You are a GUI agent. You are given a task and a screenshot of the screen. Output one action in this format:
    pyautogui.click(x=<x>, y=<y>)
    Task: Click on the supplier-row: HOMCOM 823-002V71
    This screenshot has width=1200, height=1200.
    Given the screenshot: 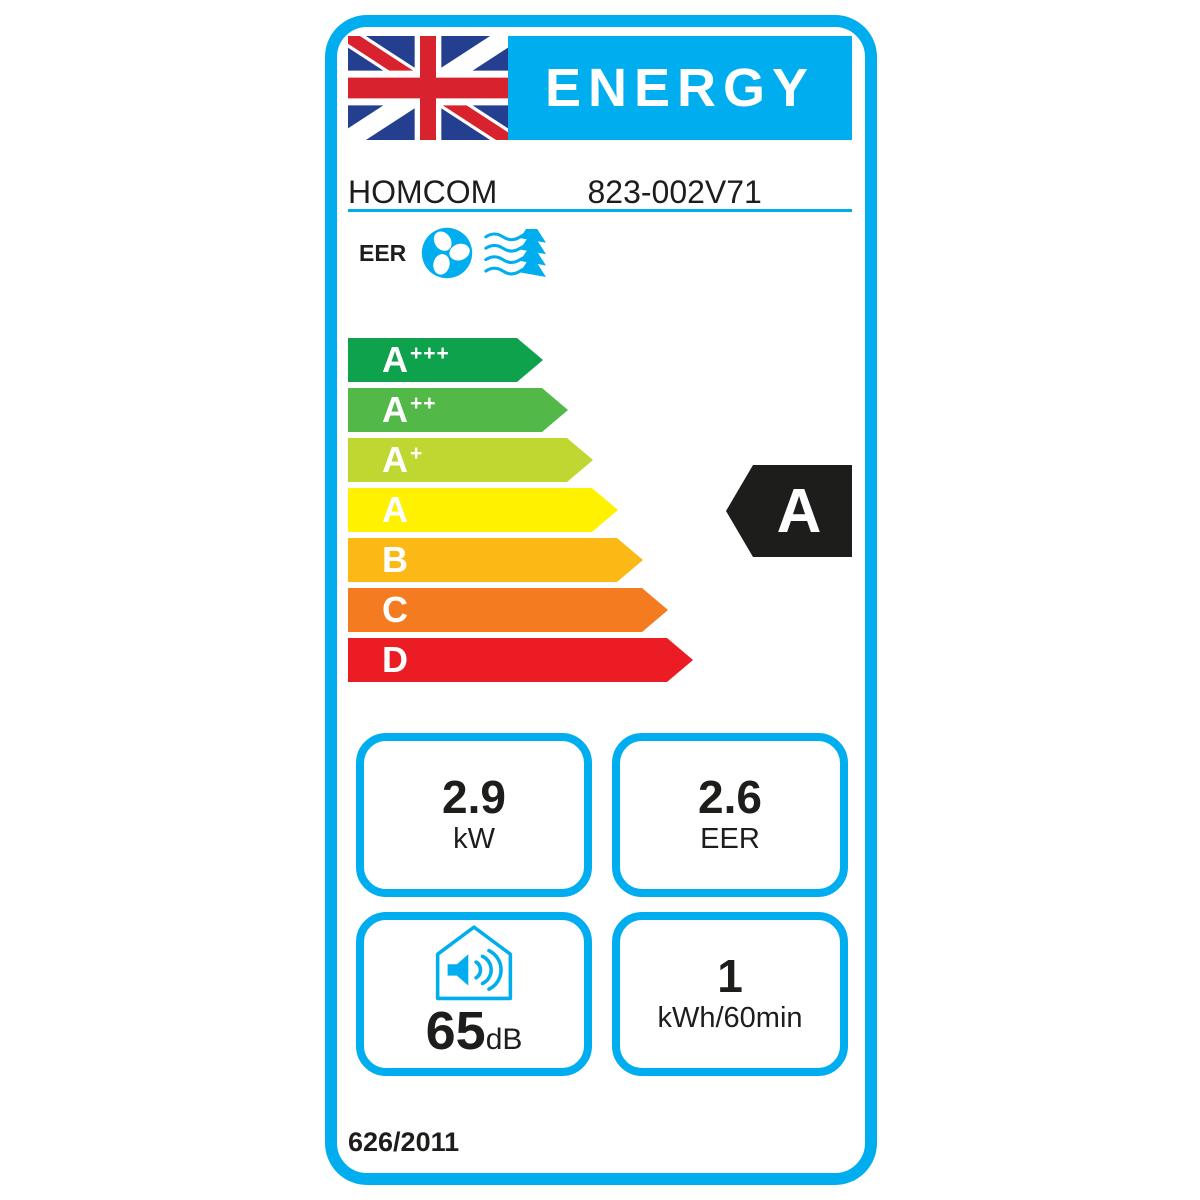 What is the action you would take?
    pyautogui.click(x=600, y=192)
    